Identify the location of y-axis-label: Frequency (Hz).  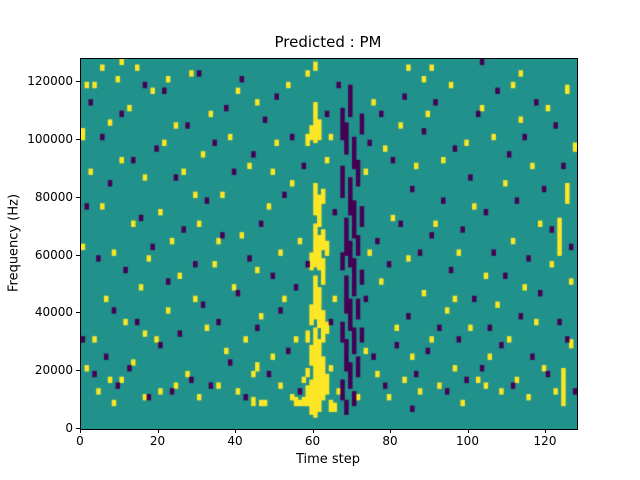
(14, 243).